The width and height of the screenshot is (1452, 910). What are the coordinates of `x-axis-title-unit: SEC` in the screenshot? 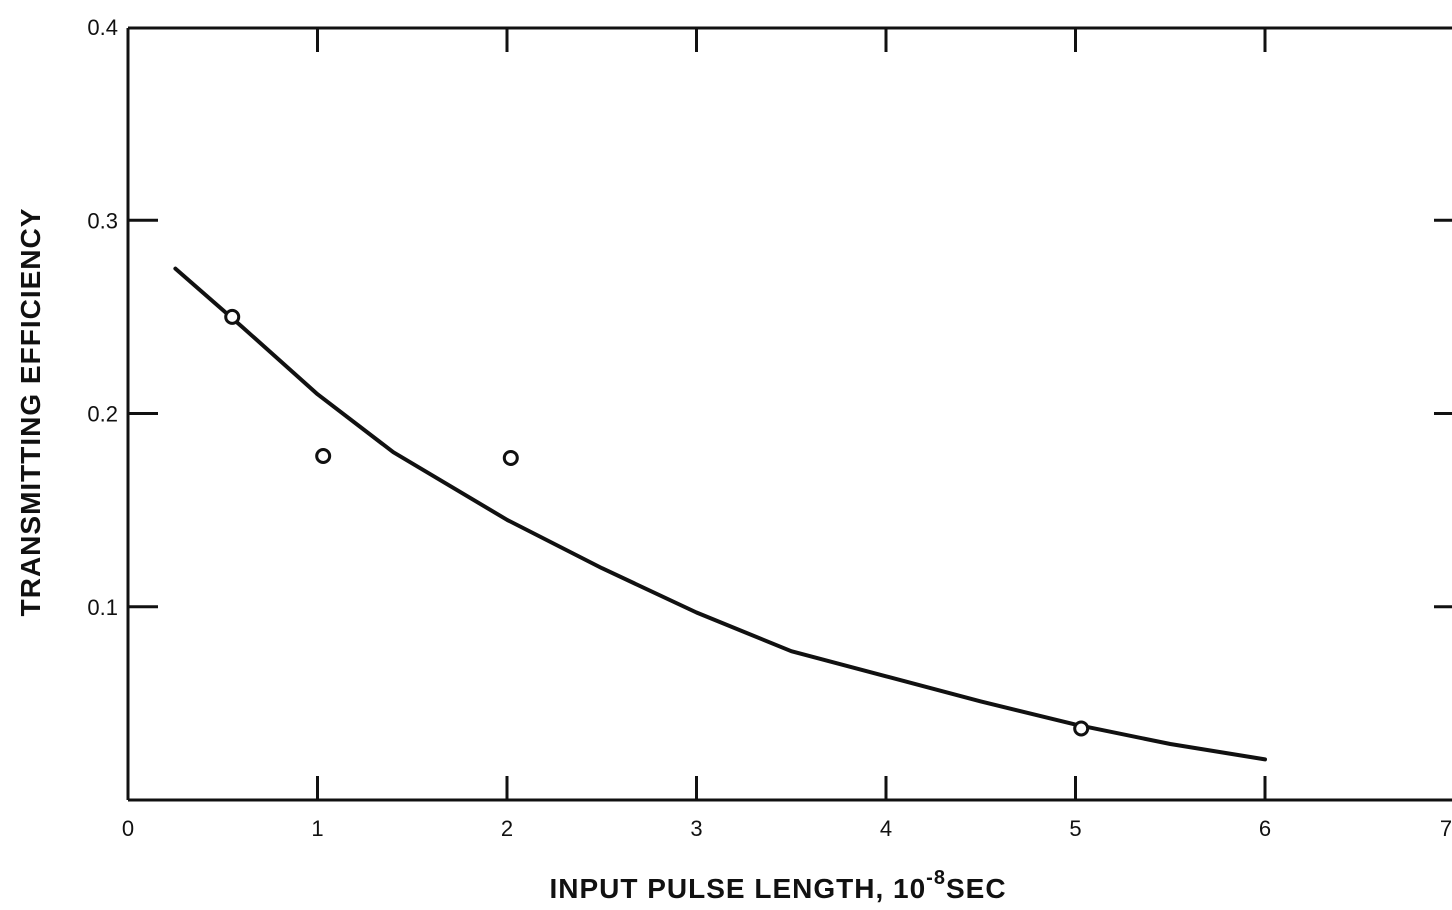 It's located at (976, 888).